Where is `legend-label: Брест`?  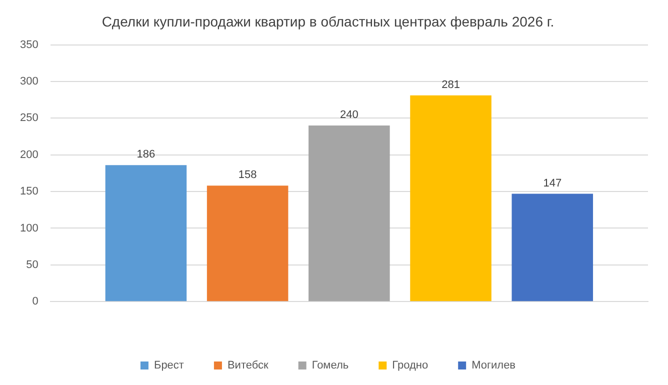 legend-label: Брест is located at coordinates (169, 366).